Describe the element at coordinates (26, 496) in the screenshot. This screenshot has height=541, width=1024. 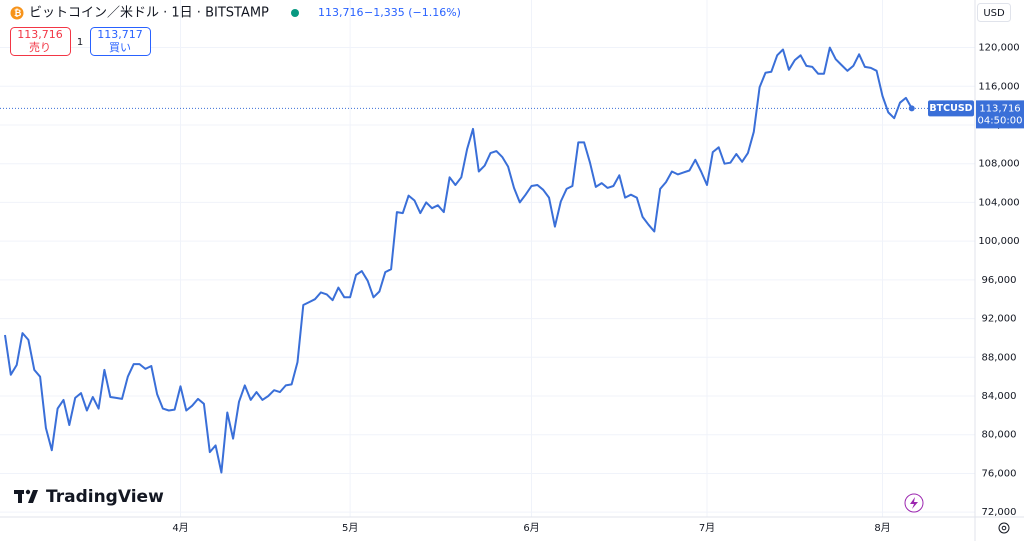
I see `brand-logo` at that location.